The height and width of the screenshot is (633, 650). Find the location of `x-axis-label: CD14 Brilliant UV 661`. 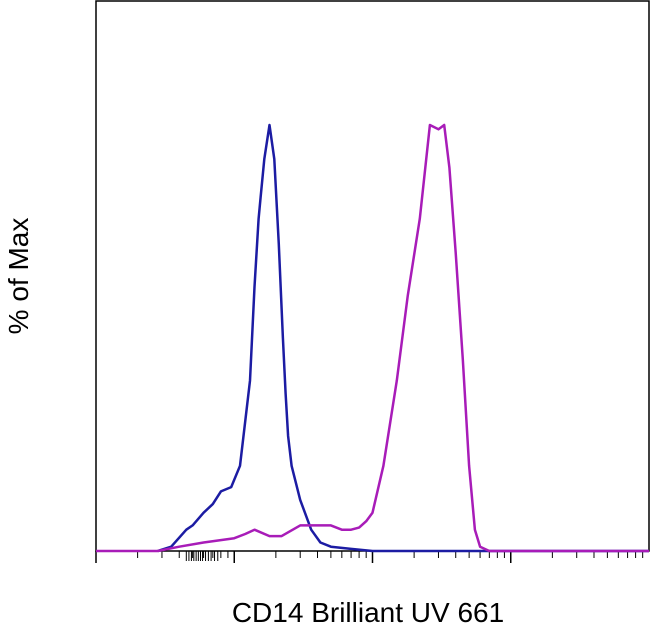

x-axis-label: CD14 Brilliant UV 661 is located at coordinates (368, 612).